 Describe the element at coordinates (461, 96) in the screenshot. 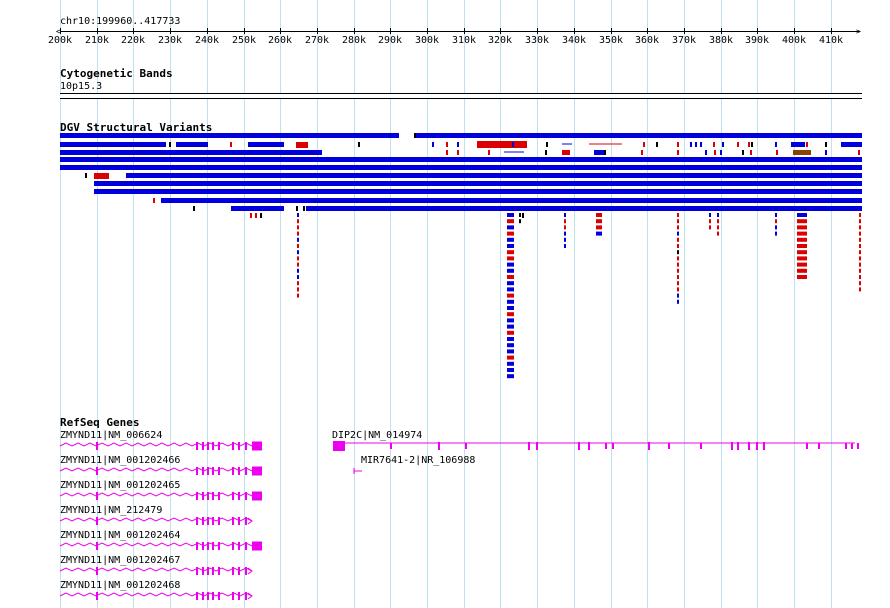

I see `cytoband-bar` at that location.